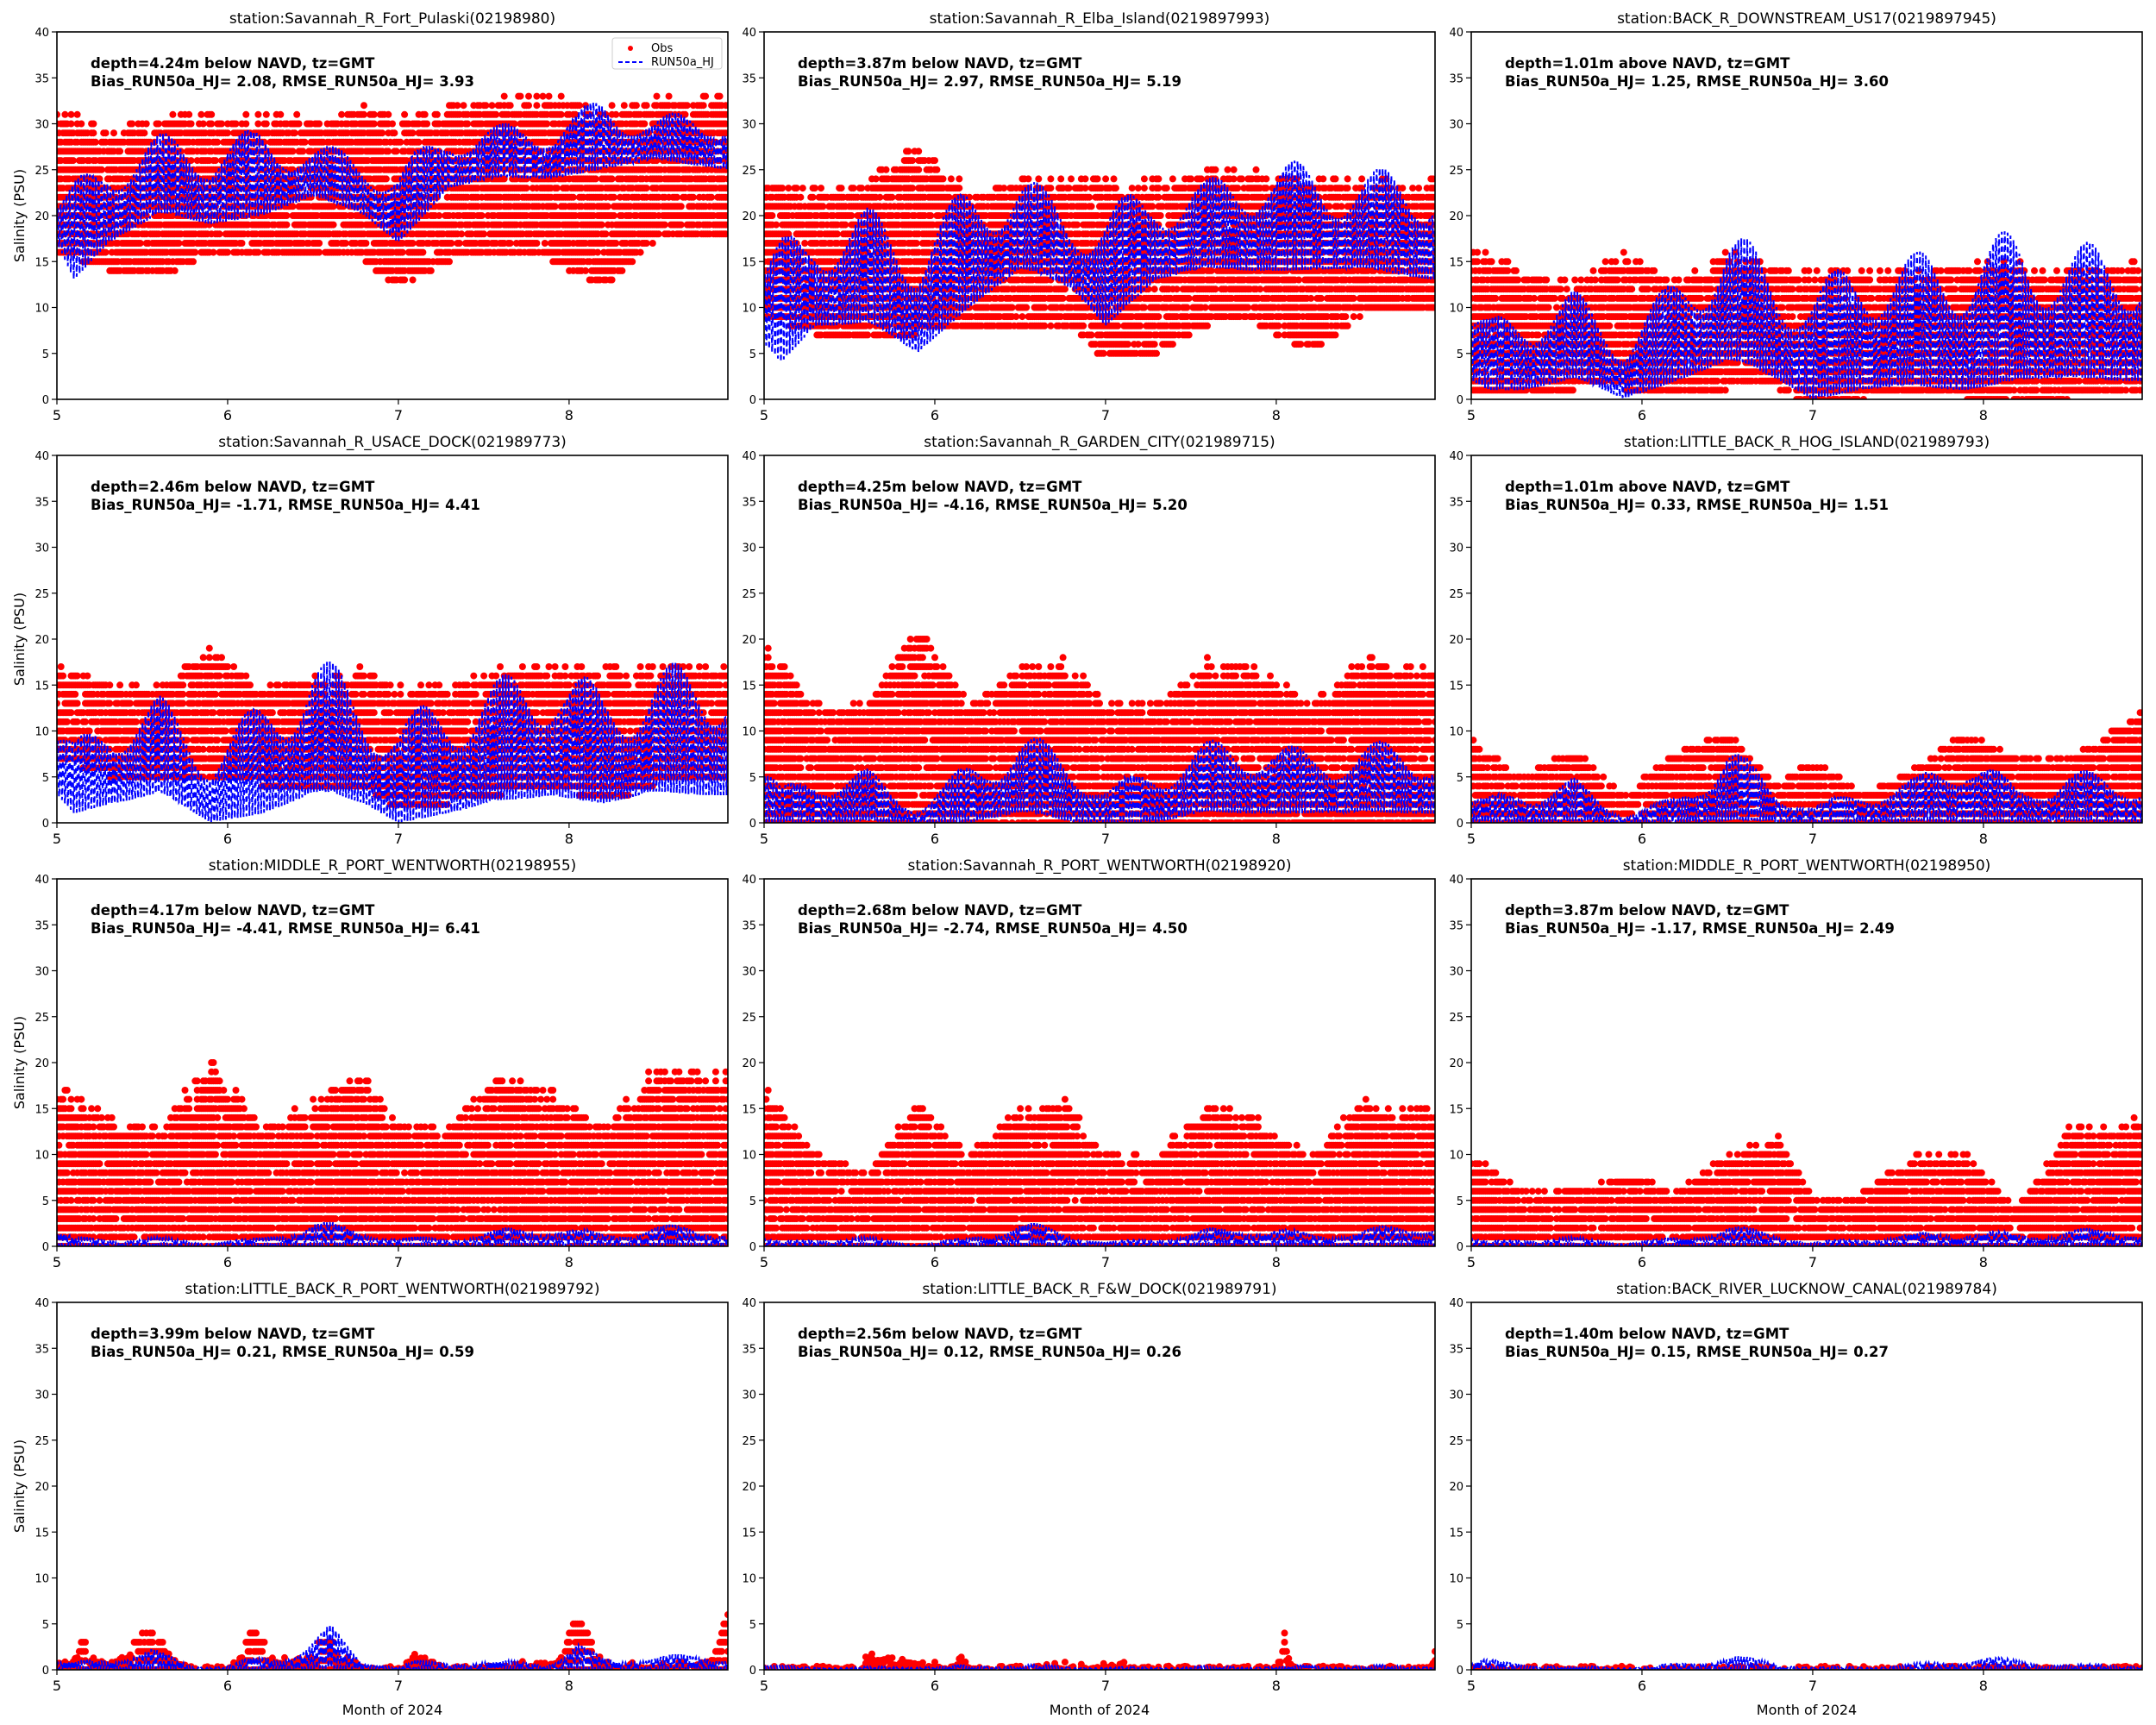 This screenshot has height=1725, width=2156. I want to click on y-tick-label: 25, so click(41, 172).